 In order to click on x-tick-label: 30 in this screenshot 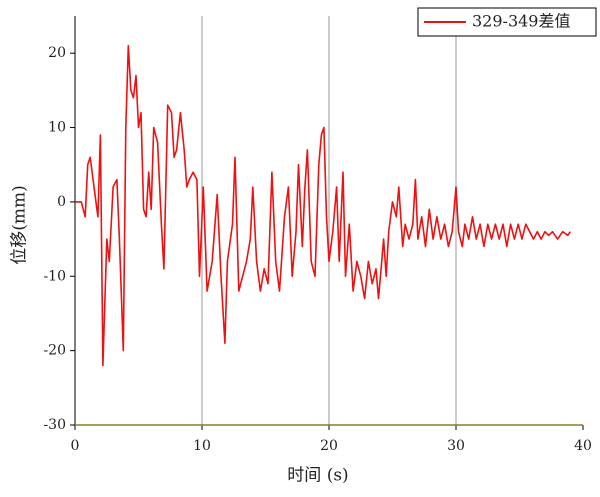, I will do `click(456, 446)`.